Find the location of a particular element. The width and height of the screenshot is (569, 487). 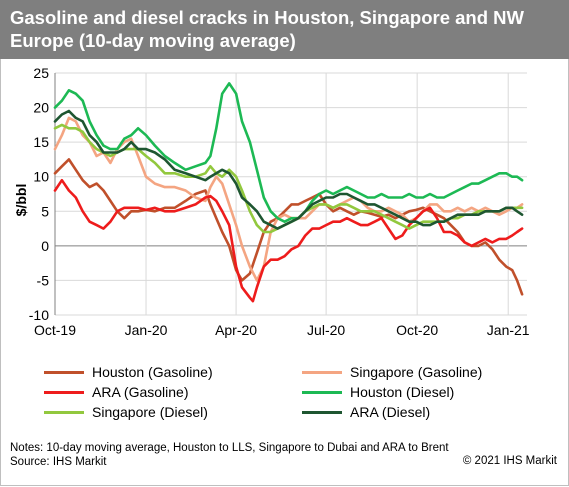

x-axis-ticks: Oct-19 Jan-20 Apr-20 Jul-20 Oct-20 Jan-21 is located at coordinates (282, 330).